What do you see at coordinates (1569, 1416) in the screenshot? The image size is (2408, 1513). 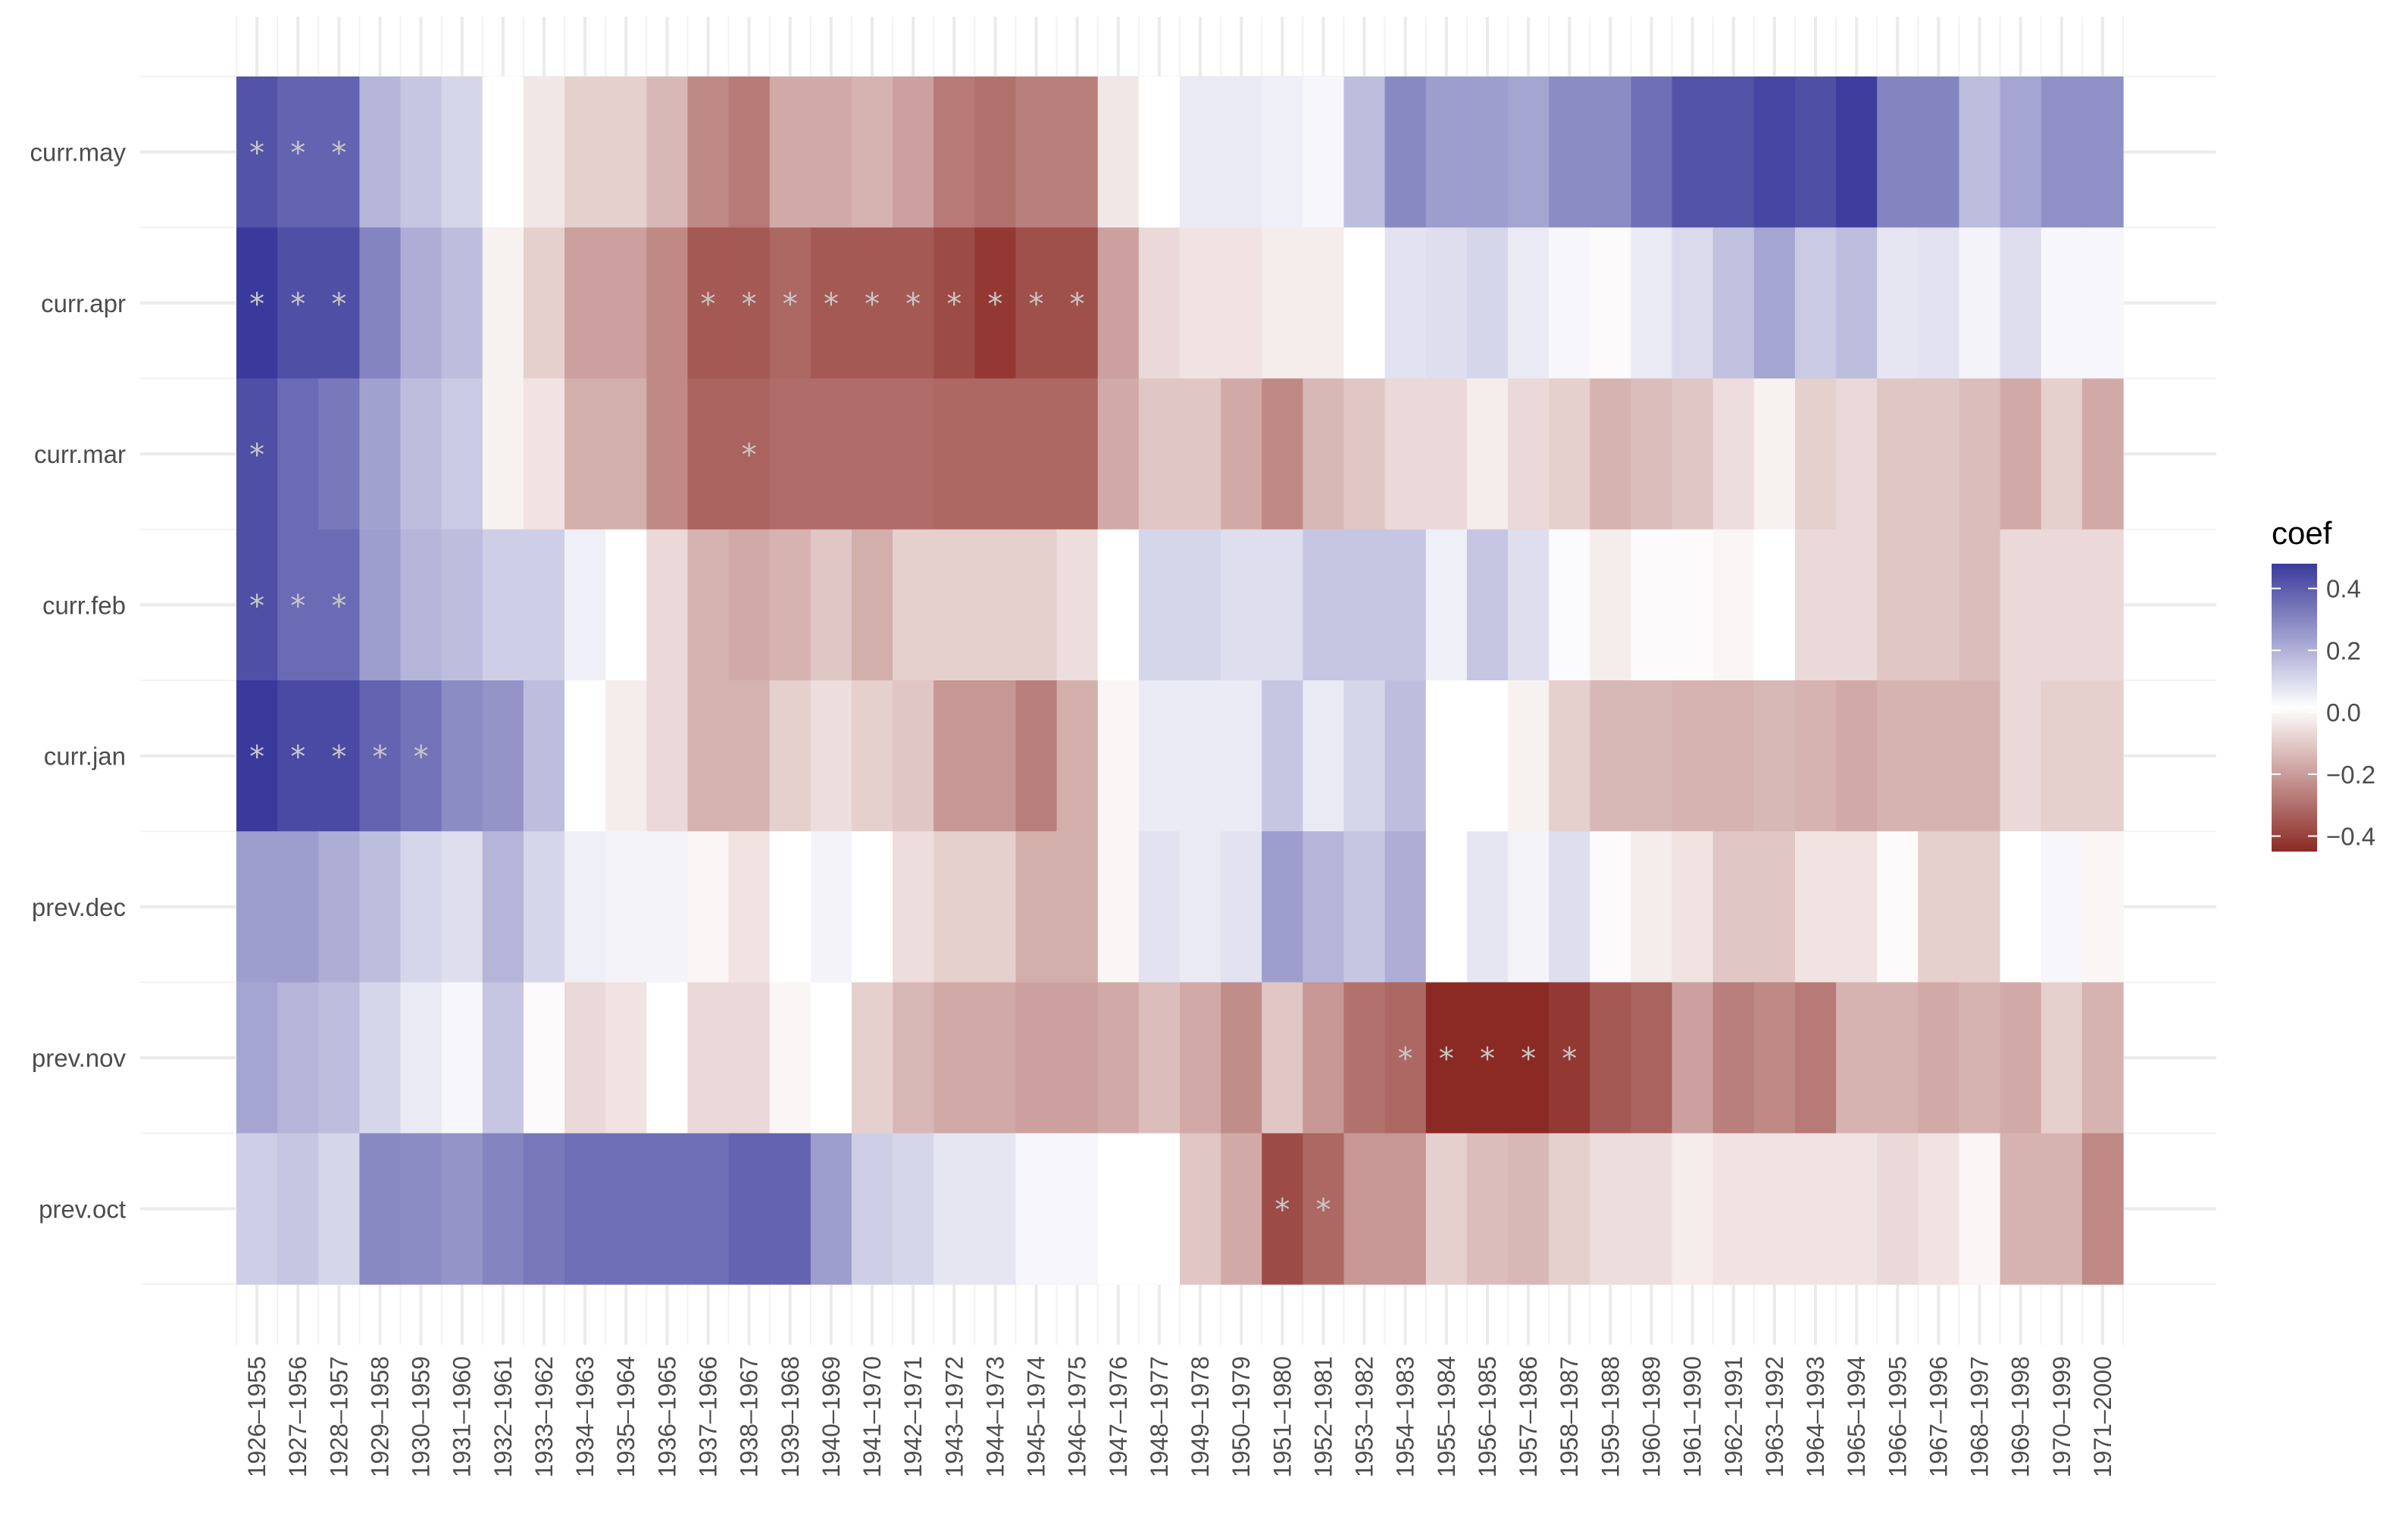 I see `x-tick-label: 1958–1987` at bounding box center [1569, 1416].